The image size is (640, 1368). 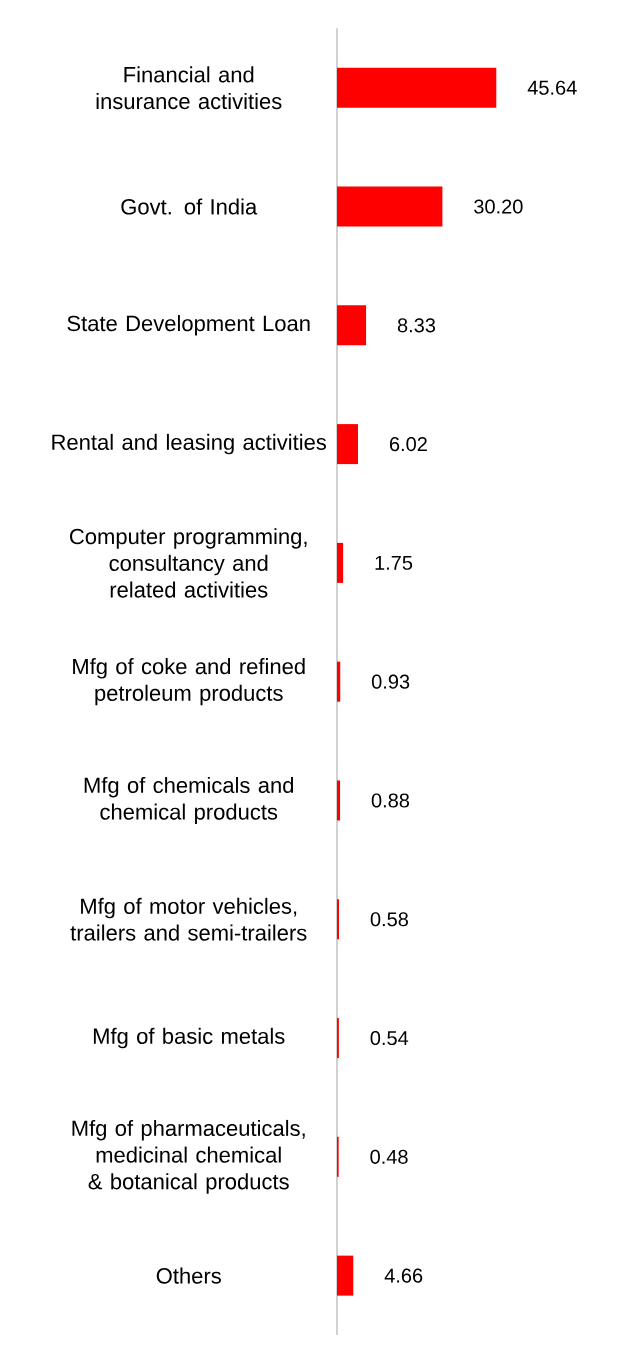 What do you see at coordinates (189, 206) in the screenshot?
I see `y-tick-label: Govt. of India` at bounding box center [189, 206].